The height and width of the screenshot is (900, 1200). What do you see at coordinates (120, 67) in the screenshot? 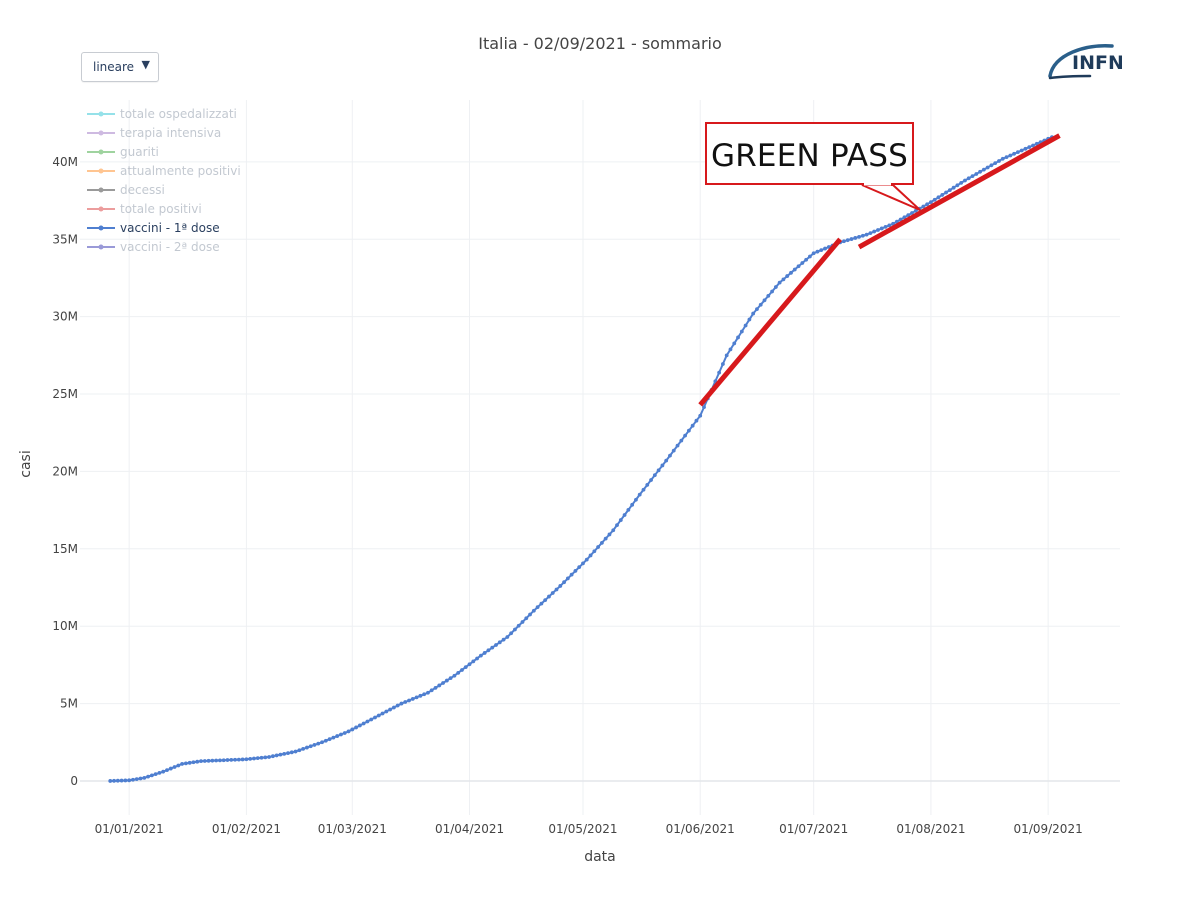
I see `scale-dropdown: lineare ▼` at bounding box center [120, 67].